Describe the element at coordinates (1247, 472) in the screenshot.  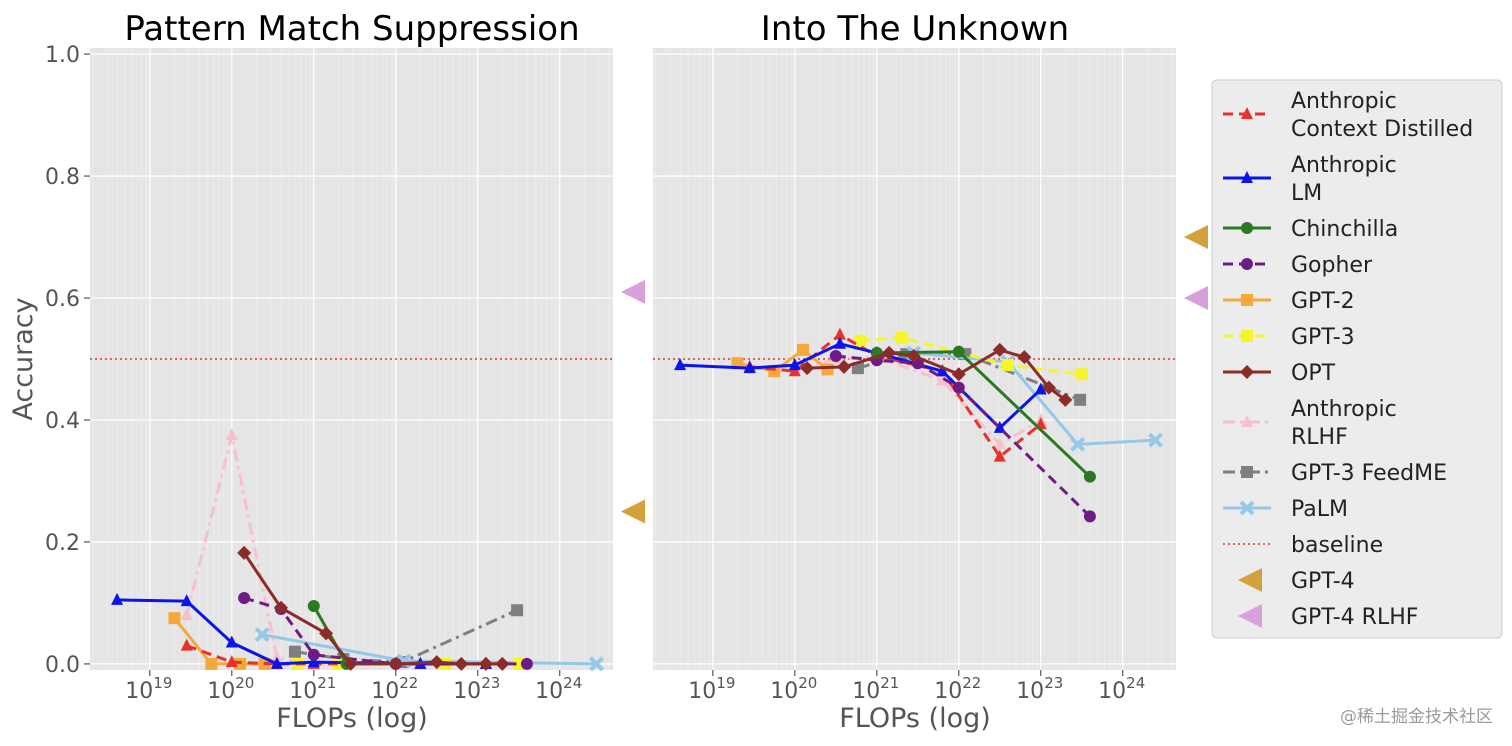
I see `legend-swatch-gpt3_feedme` at that location.